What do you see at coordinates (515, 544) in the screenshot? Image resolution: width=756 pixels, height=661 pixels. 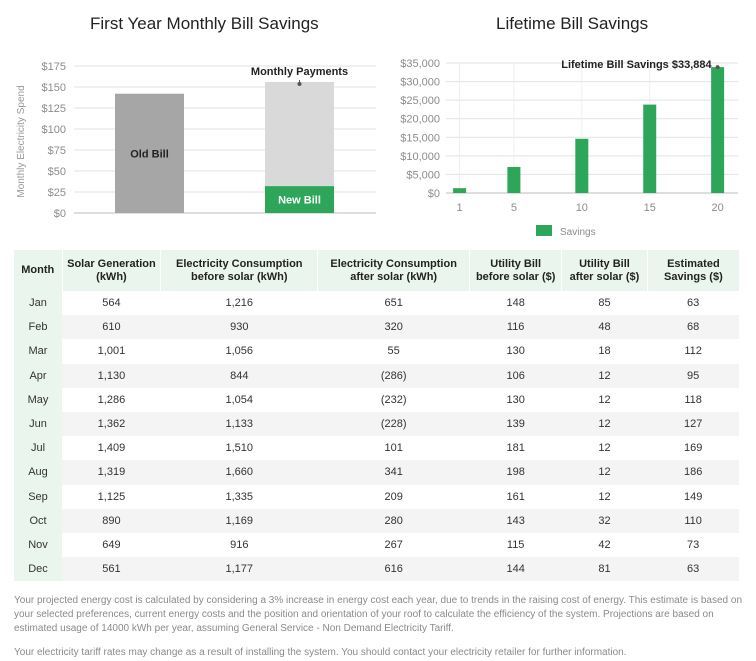 I see `table-cell: 115` at bounding box center [515, 544].